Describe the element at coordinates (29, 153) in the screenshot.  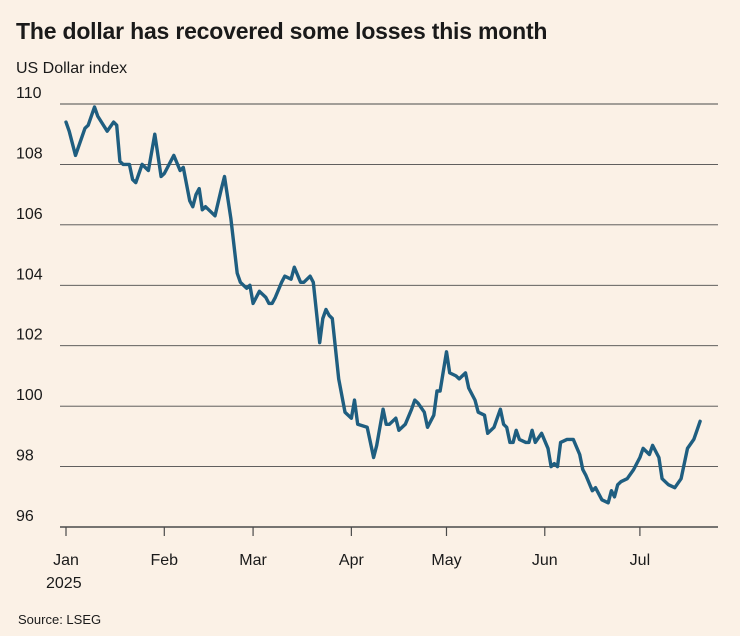
I see `y-tick-label-108: 108` at that location.